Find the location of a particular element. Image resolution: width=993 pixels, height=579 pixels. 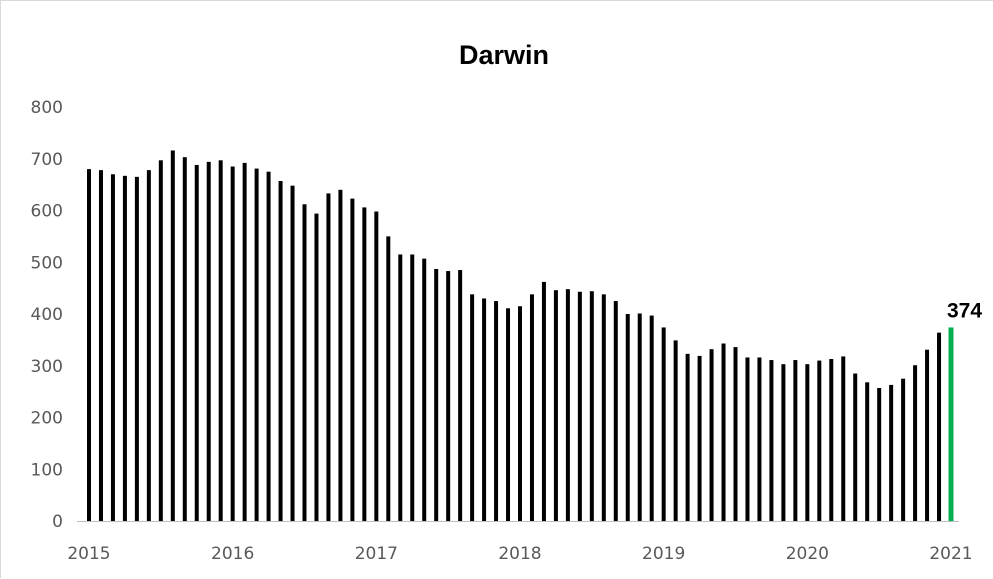

y-tick-label: 700 is located at coordinates (47, 160).